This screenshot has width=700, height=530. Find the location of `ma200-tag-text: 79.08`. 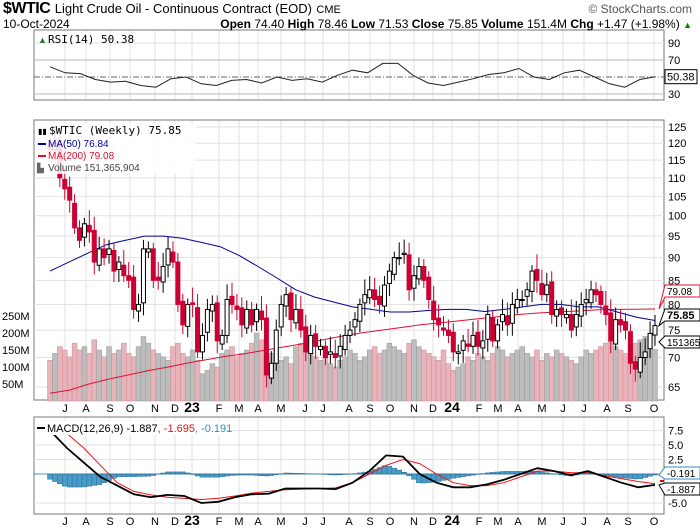

ma200-tag-text: 79.08 is located at coordinates (679, 292).